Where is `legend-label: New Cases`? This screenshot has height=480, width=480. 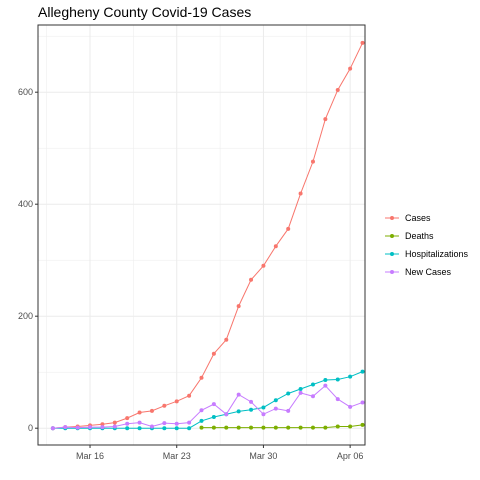 legend-label: New Cases is located at coordinates (428, 272).